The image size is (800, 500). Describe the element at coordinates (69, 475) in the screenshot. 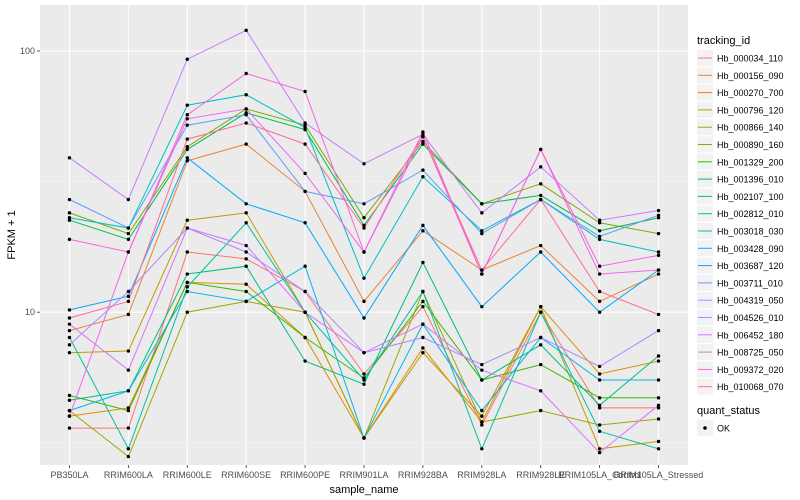

I see `x-tick-label: PB350LA` at that location.